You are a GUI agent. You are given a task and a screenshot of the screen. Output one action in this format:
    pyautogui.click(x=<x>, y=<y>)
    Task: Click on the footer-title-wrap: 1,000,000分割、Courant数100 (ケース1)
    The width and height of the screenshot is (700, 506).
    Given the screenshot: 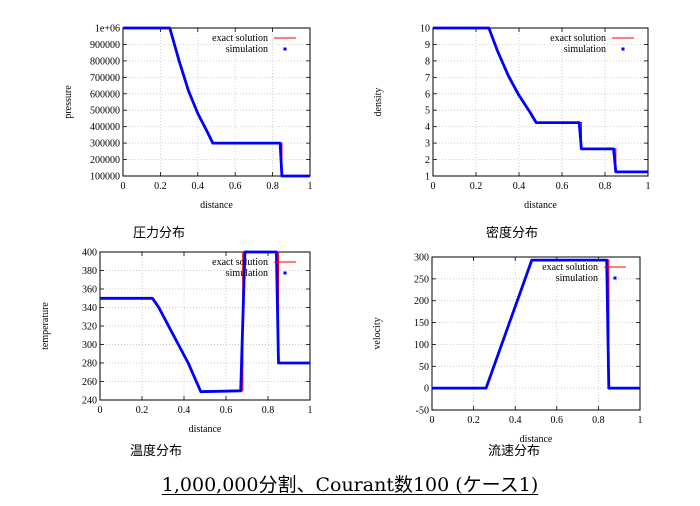 What is the action you would take?
    pyautogui.click(x=350, y=483)
    